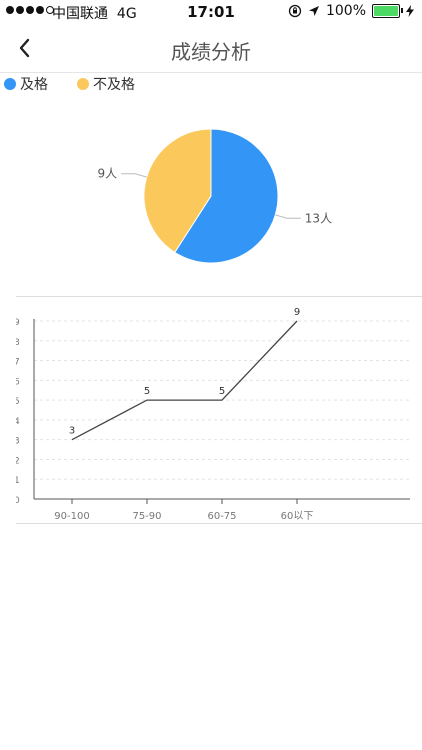 Image resolution: width=422 pixels, height=750 pixels. What do you see at coordinates (72, 431) in the screenshot?
I see `line-data-label: 3` at bounding box center [72, 431].